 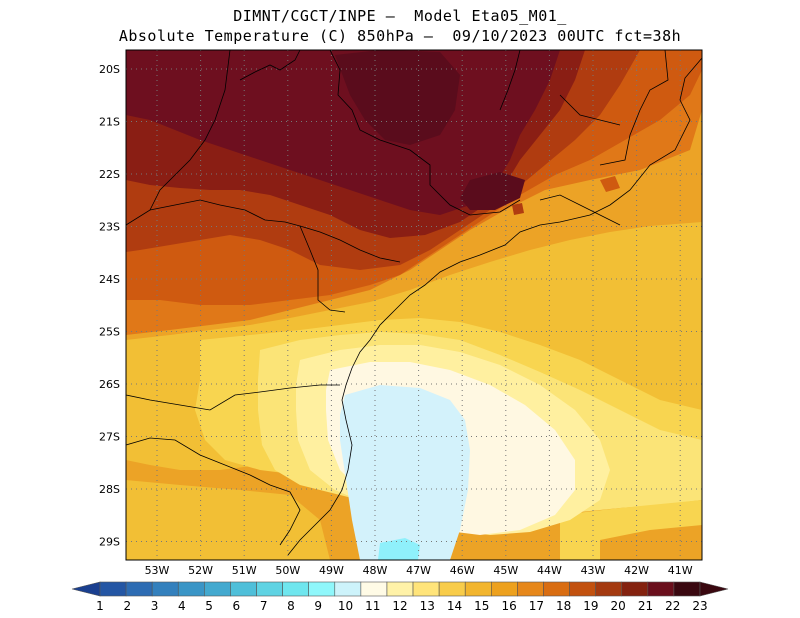 What do you see at coordinates (372, 606) in the screenshot?
I see `colorbar-label: 11` at bounding box center [372, 606].